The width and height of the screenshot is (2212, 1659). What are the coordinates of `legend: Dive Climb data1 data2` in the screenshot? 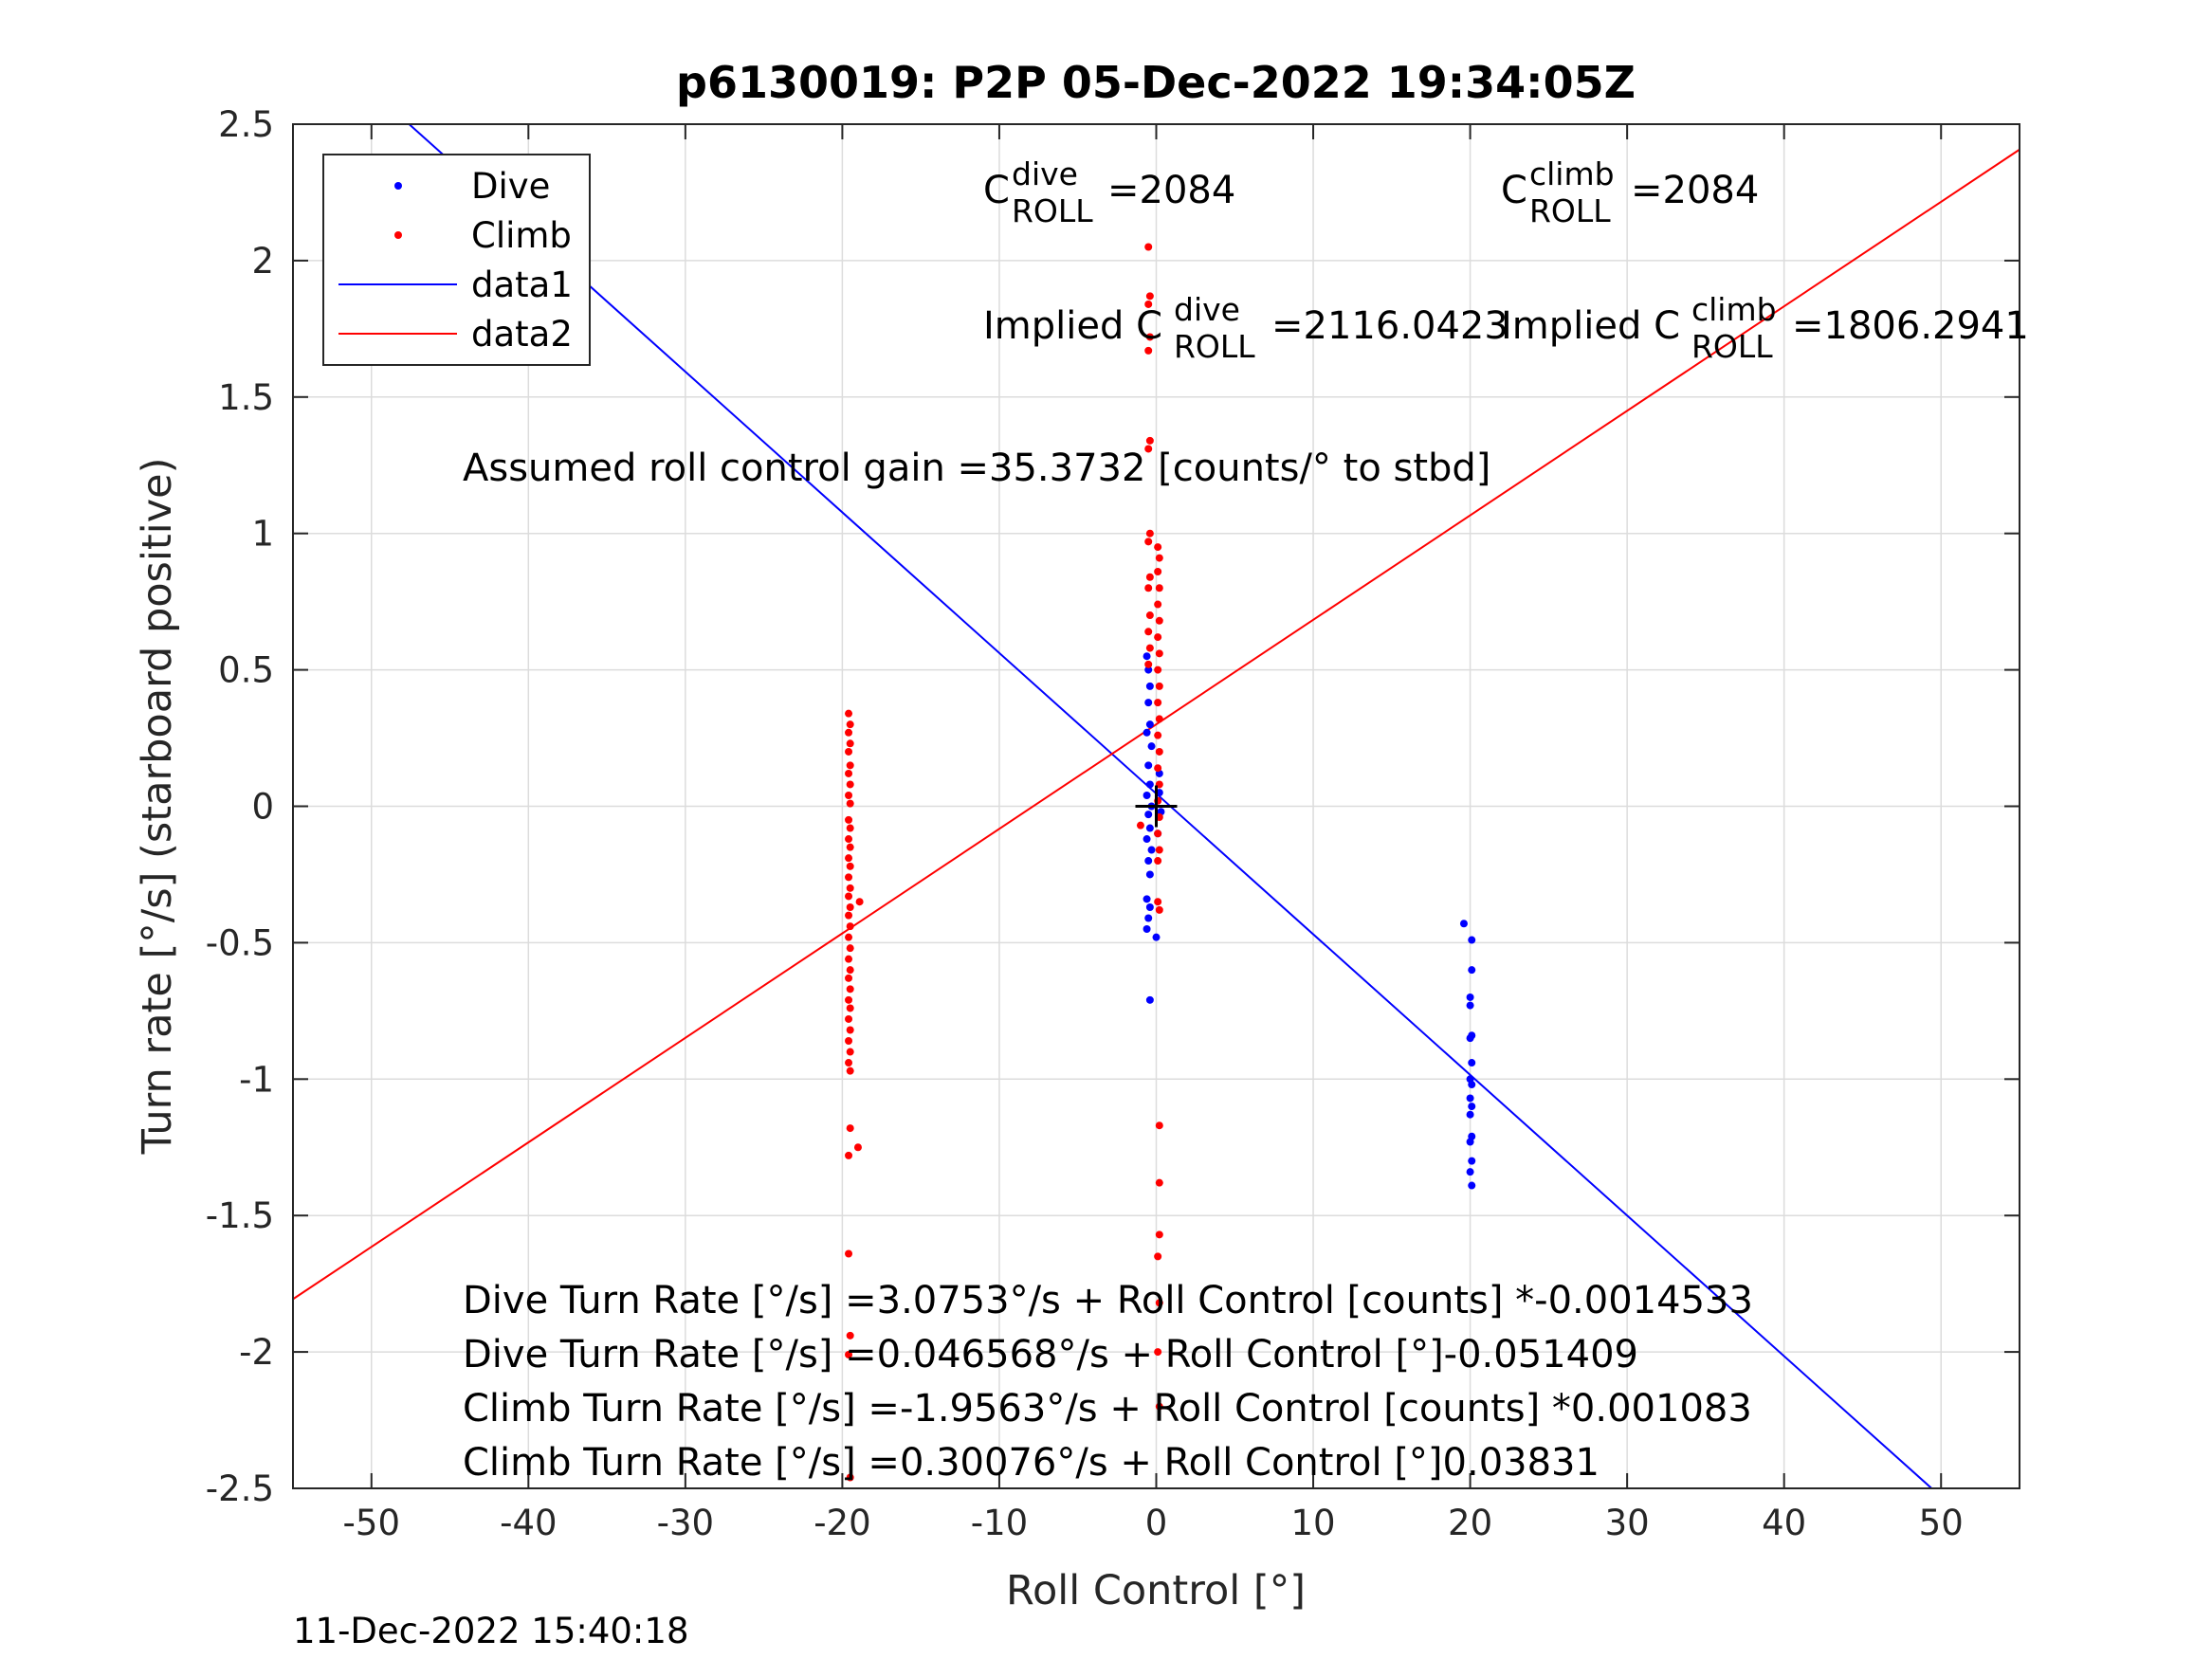 It's located at (456, 260).